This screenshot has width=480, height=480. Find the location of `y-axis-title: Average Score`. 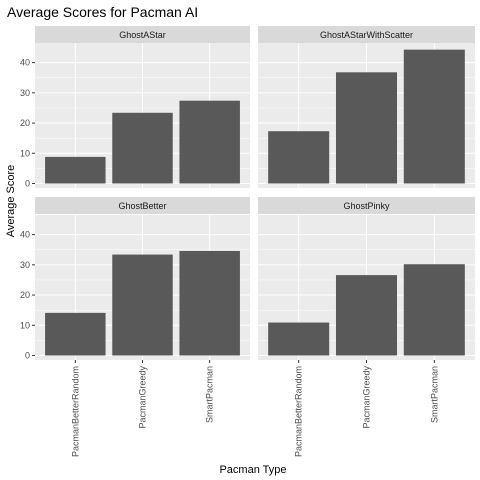

y-axis-title: Average Score is located at coordinates (11, 201).